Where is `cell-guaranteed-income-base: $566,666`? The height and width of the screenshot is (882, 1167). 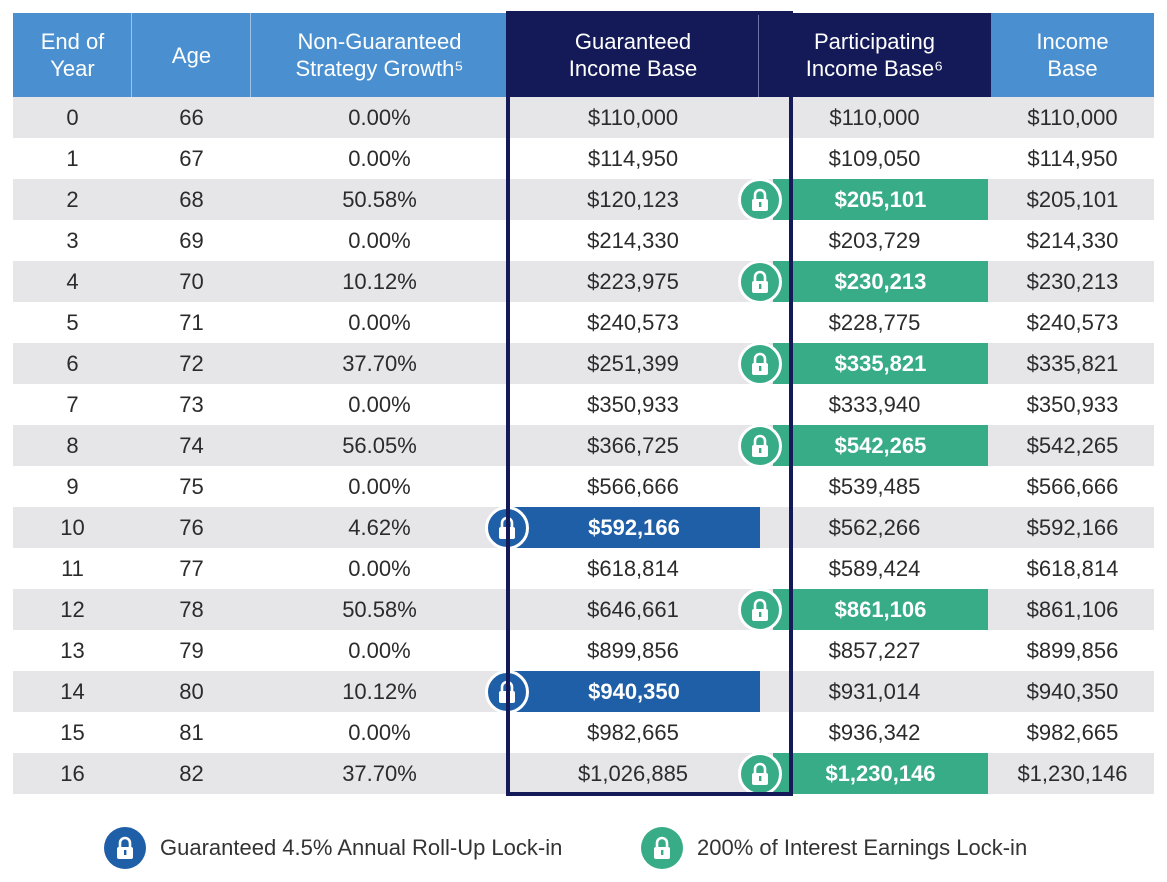 cell-guaranteed-income-base: $566,666 is located at coordinates (633, 486).